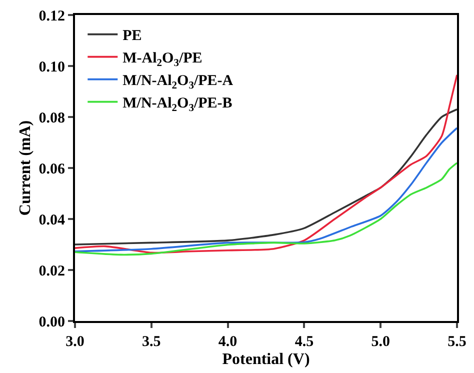 This screenshot has height=373, width=474. What do you see at coordinates (304, 342) in the screenshot?
I see `x-tick-label: 4.5` at bounding box center [304, 342].